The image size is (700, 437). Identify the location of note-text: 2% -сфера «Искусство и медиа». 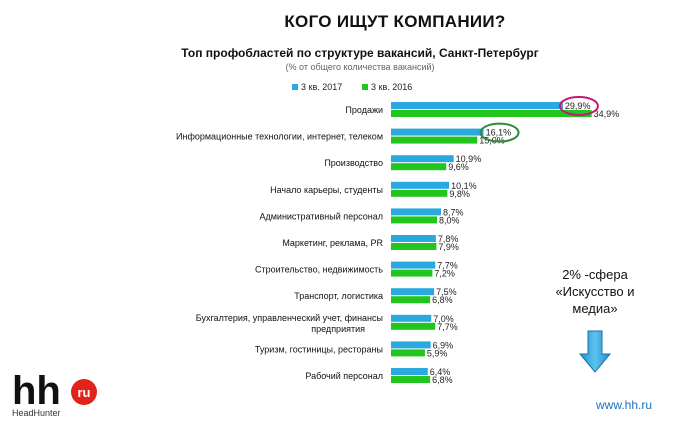
(595, 291).